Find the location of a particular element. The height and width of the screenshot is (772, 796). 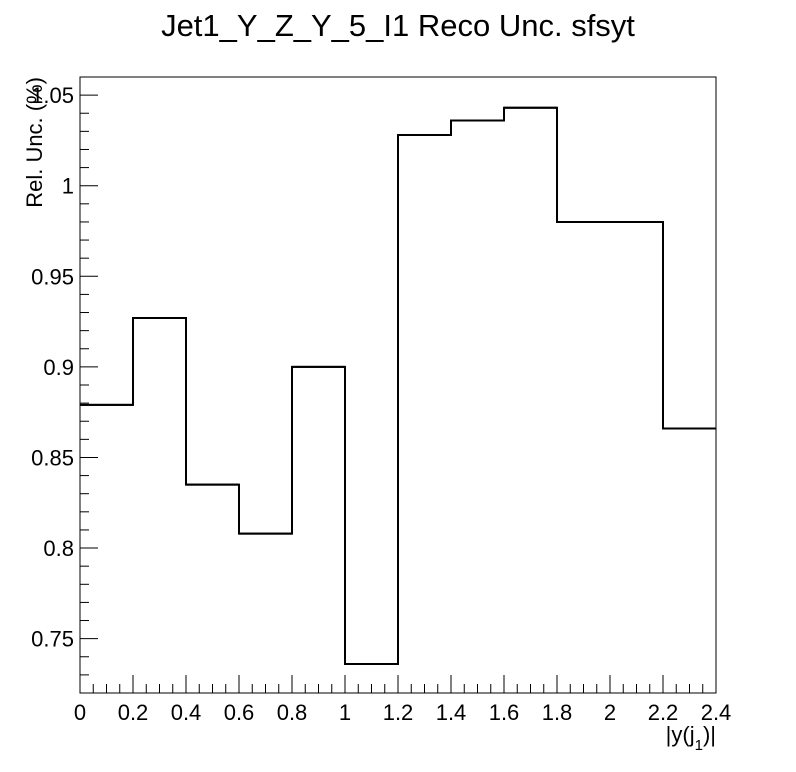

x-axis-tick-labels: 0 0.2 0.4 0.6 0.8 1 1.2 1.4 1.6 1.8 2 2.2 2.4 is located at coordinates (402, 712).